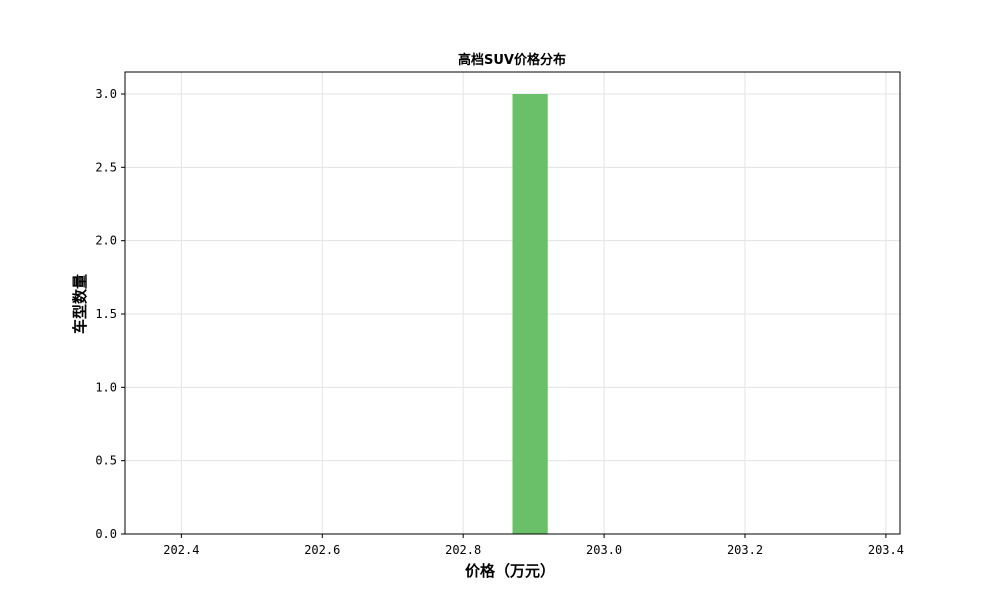 The height and width of the screenshot is (600, 1000). Describe the element at coordinates (106, 167) in the screenshot. I see `y-tick-label: 2.5` at that location.